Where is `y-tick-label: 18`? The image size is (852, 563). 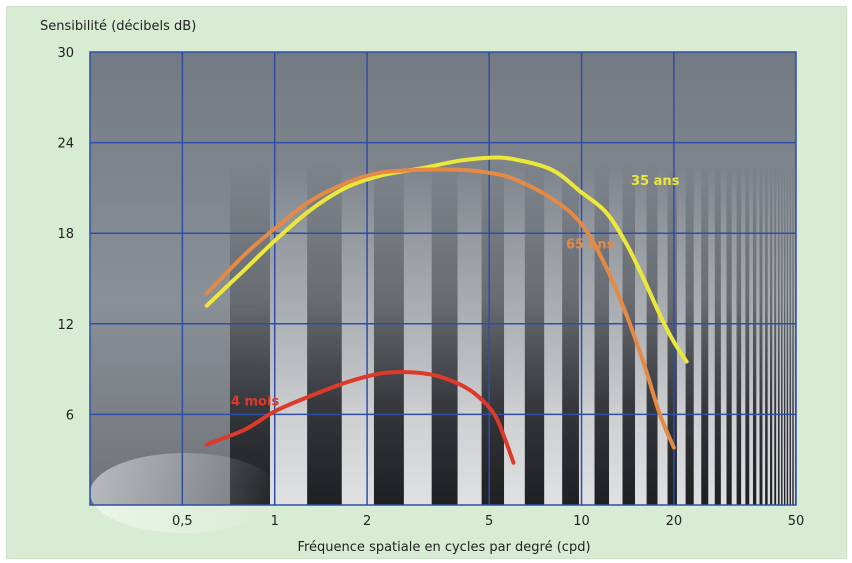
y-tick-label: 18 is located at coordinates (65, 234).